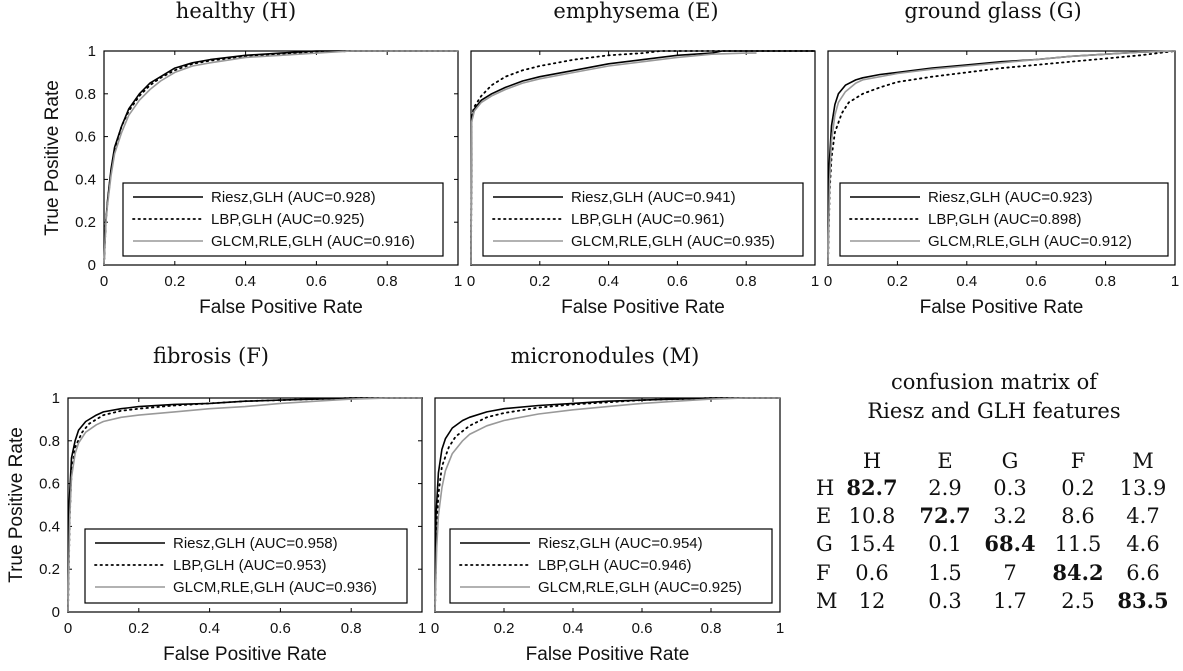 The image size is (1183, 671). I want to click on confusion-matrix-cell: 6.6, so click(1142, 573).